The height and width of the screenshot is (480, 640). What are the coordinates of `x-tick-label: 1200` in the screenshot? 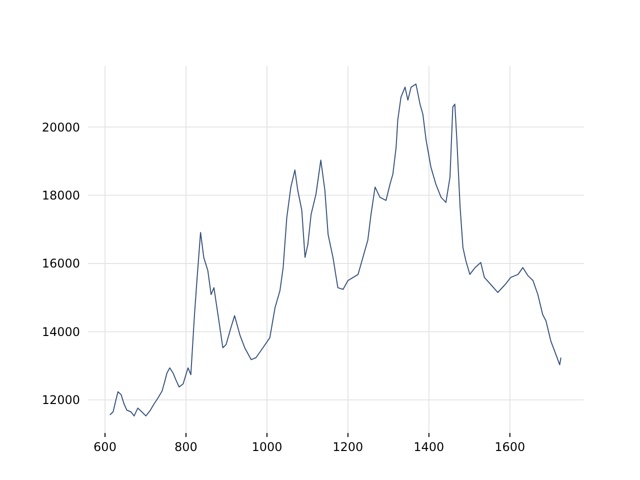 It's located at (348, 447).